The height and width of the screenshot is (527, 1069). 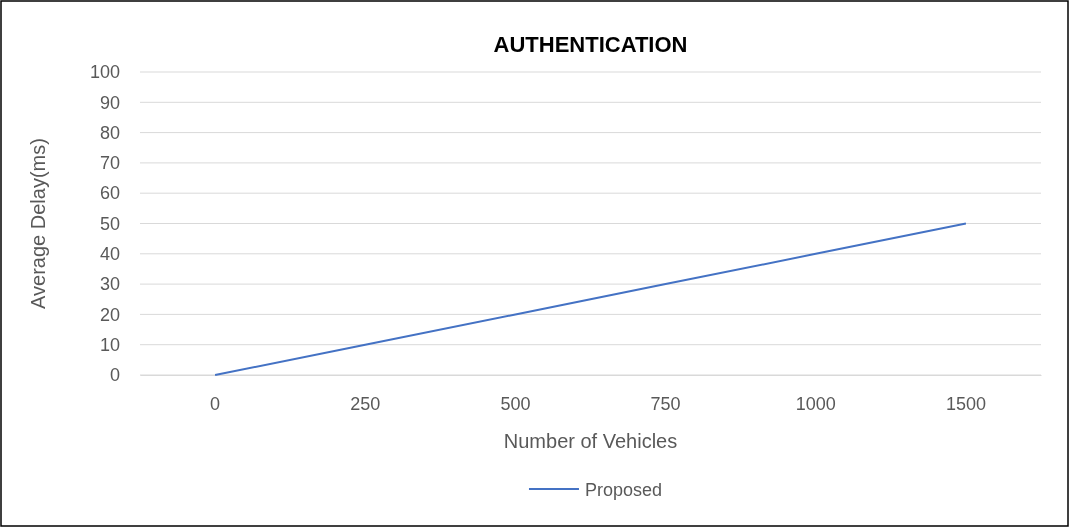 What do you see at coordinates (590, 441) in the screenshot?
I see `x-axis-title: Number of Vehicles` at bounding box center [590, 441].